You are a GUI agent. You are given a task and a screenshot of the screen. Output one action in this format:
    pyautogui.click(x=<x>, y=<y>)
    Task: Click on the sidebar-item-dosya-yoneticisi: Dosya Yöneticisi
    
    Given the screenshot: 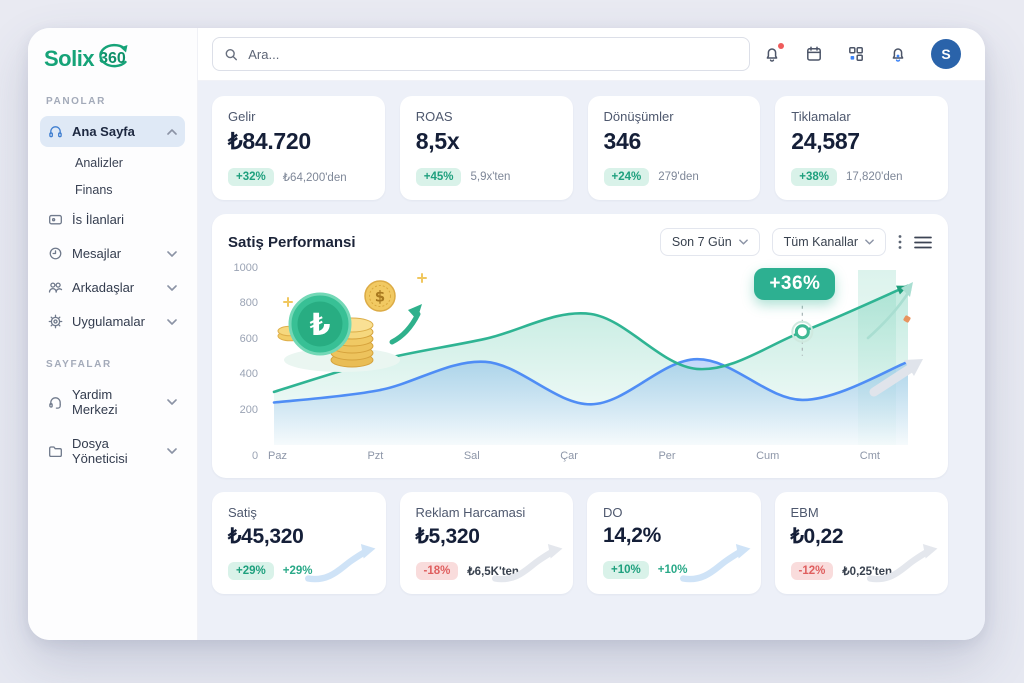 What is the action you would take?
    pyautogui.click(x=112, y=451)
    